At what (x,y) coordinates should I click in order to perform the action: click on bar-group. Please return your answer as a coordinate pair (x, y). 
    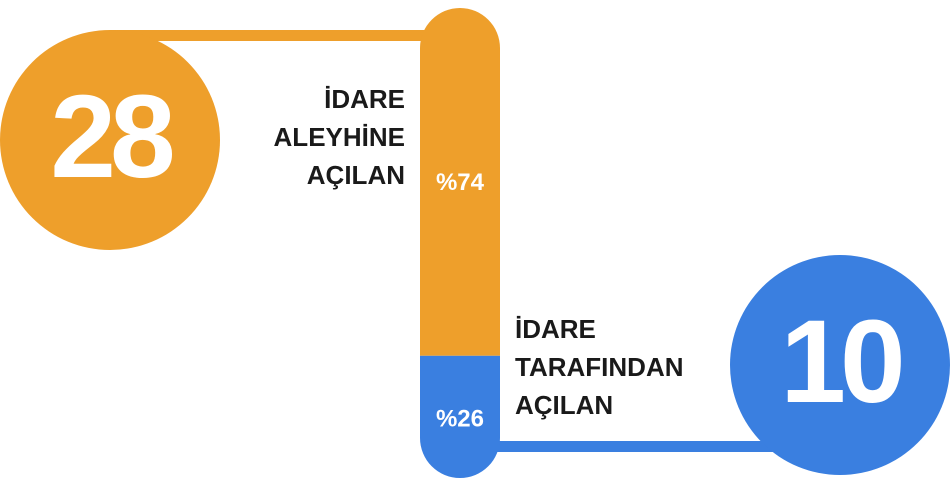
    Looking at the image, I should click on (460, 243).